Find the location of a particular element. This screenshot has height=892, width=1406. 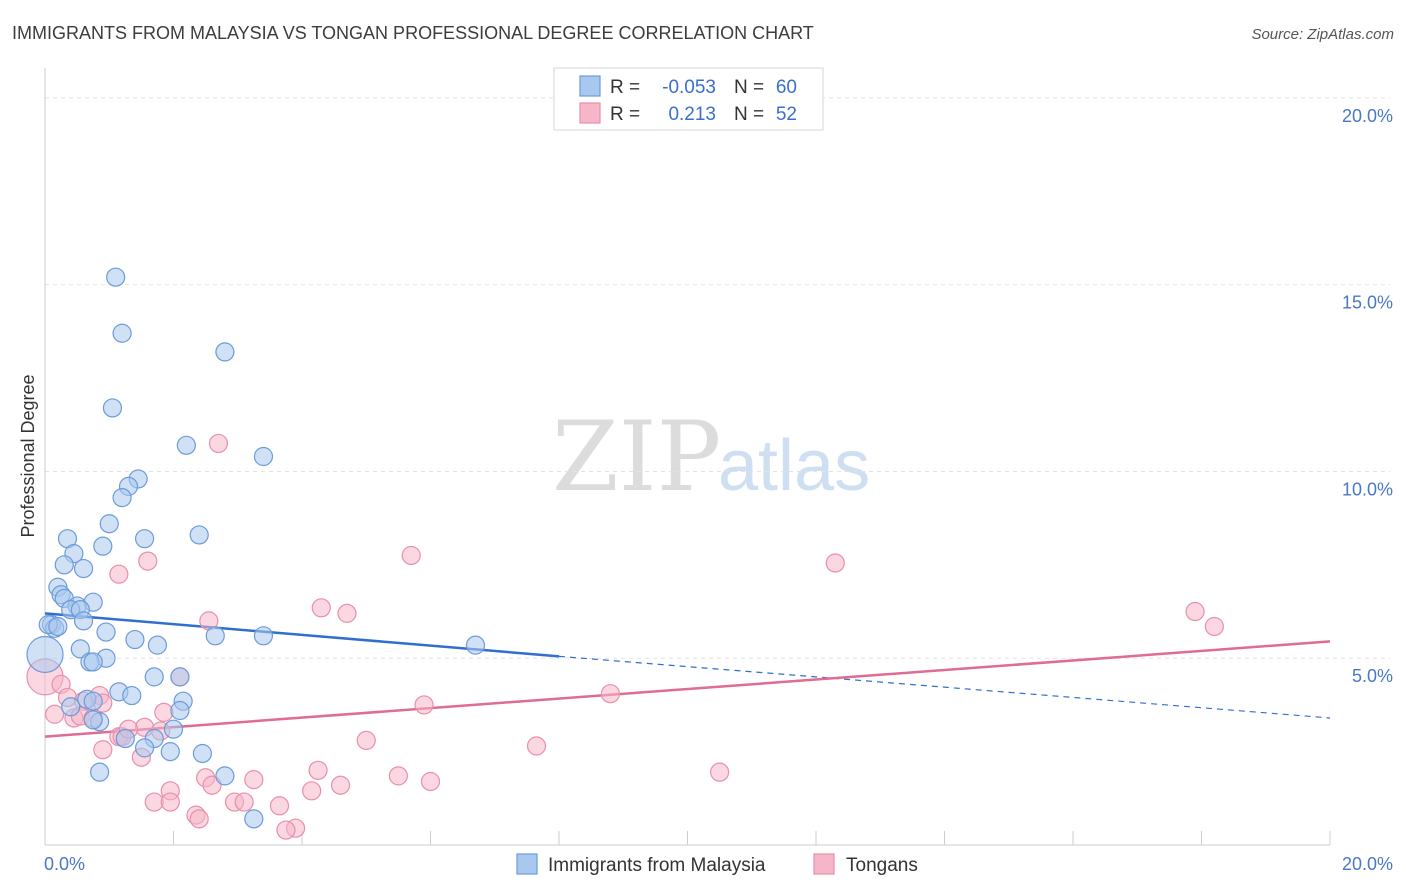

x-tick-labels: 0.0% 20.0% is located at coordinates (718, 864).